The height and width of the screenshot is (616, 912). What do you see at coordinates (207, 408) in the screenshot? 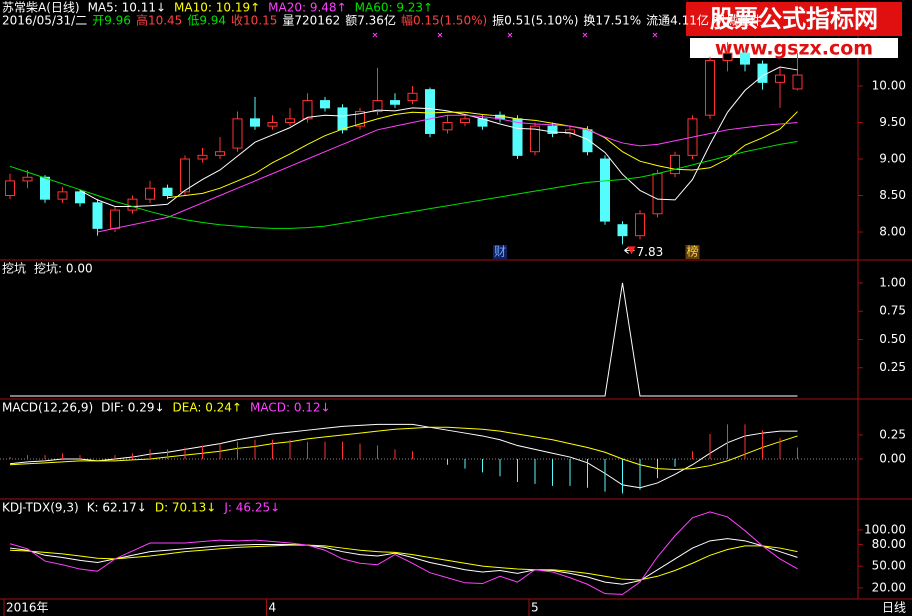
I see `legend-entry: DEA: 0.24↑` at bounding box center [207, 408].